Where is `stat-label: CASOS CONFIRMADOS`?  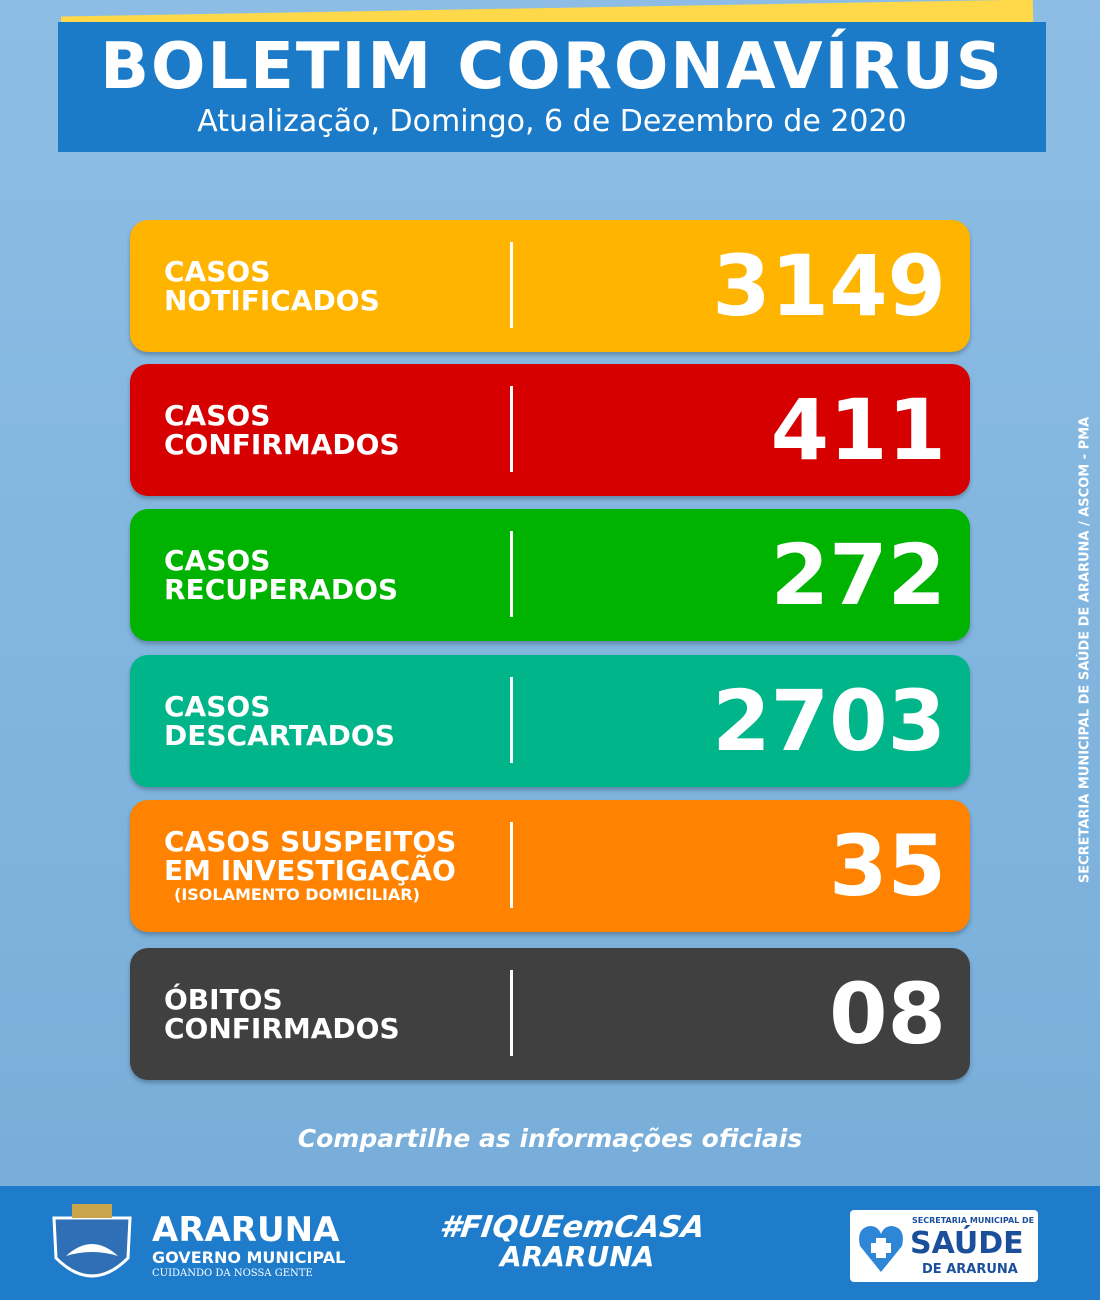
stat-label: CASOS CONFIRMADOS is located at coordinates (282, 430).